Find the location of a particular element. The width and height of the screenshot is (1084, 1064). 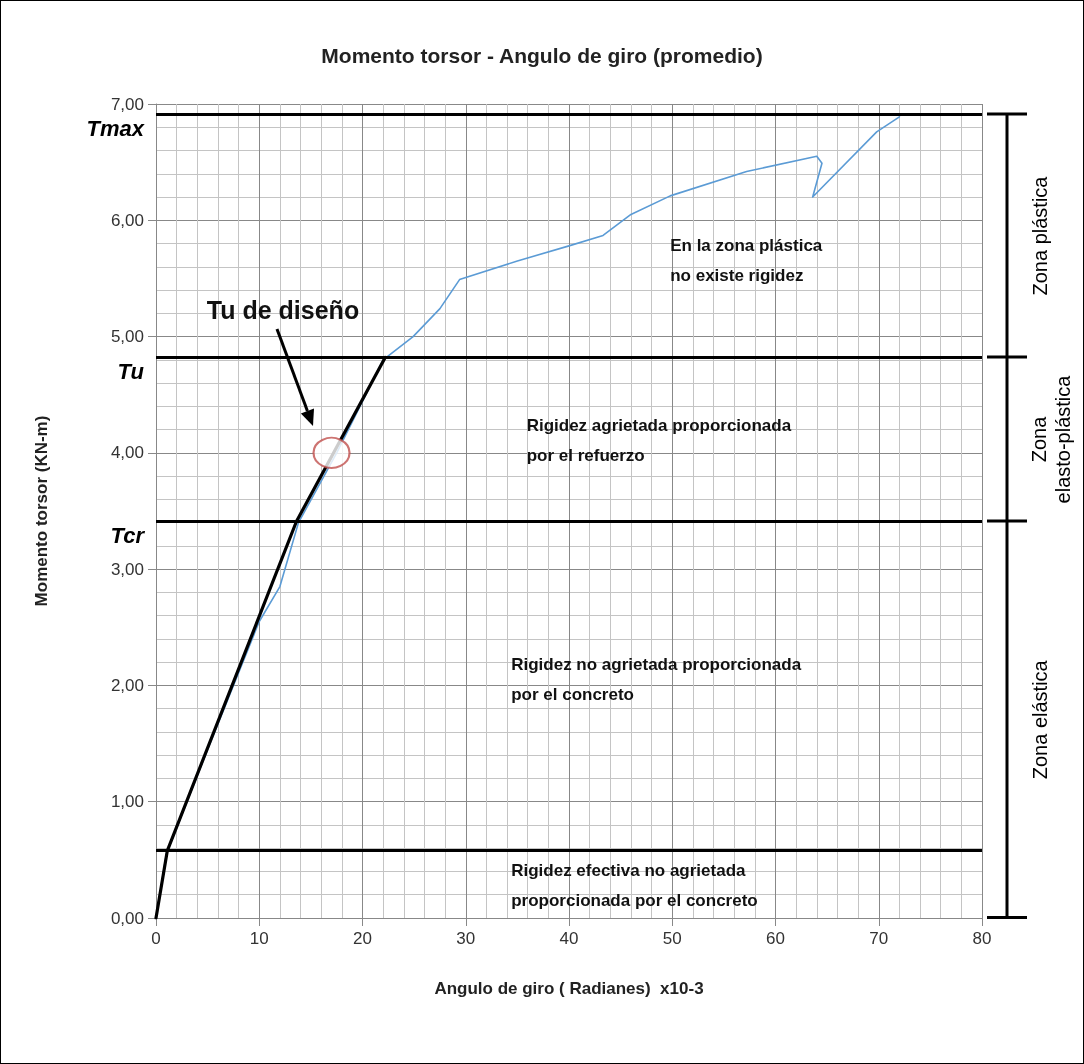

chart-title: Momento torsor - Angulo de giro (promedio) is located at coordinates (542, 55).